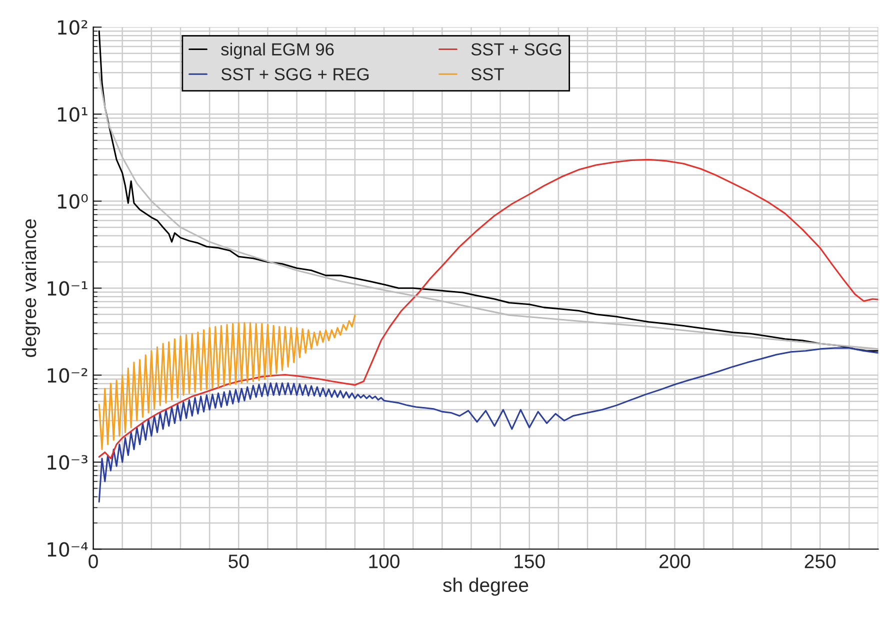 Image resolution: width=880 pixels, height=617 pixels. I want to click on x-tick-label: 50, so click(238, 561).